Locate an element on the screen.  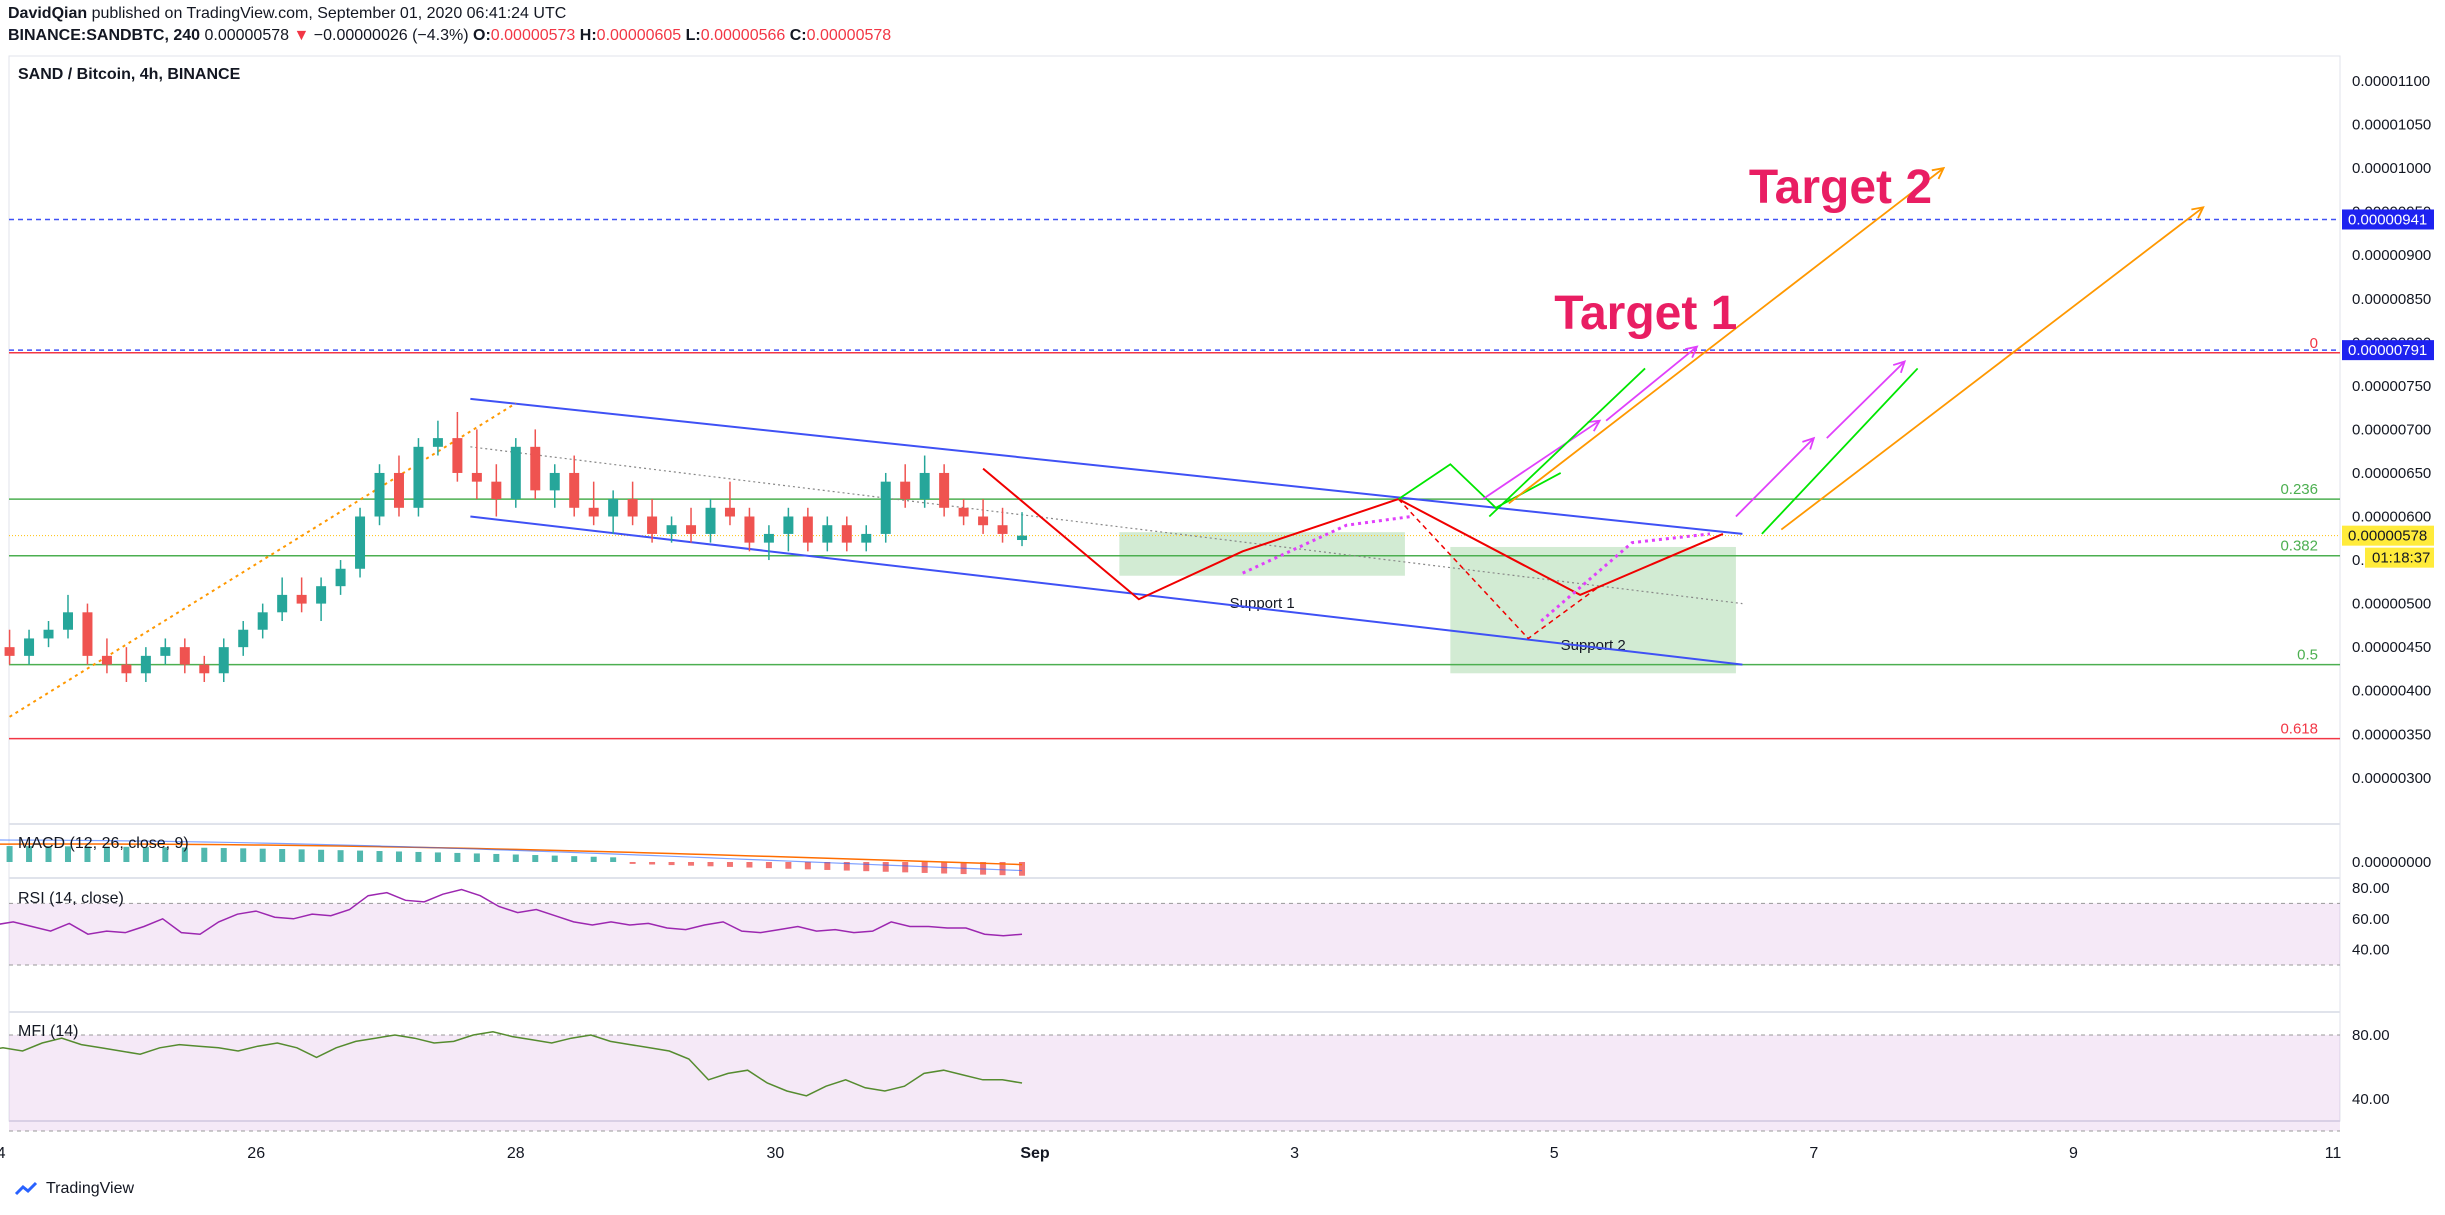
price-tick-label: 0.00000850 is located at coordinates (2391, 299).